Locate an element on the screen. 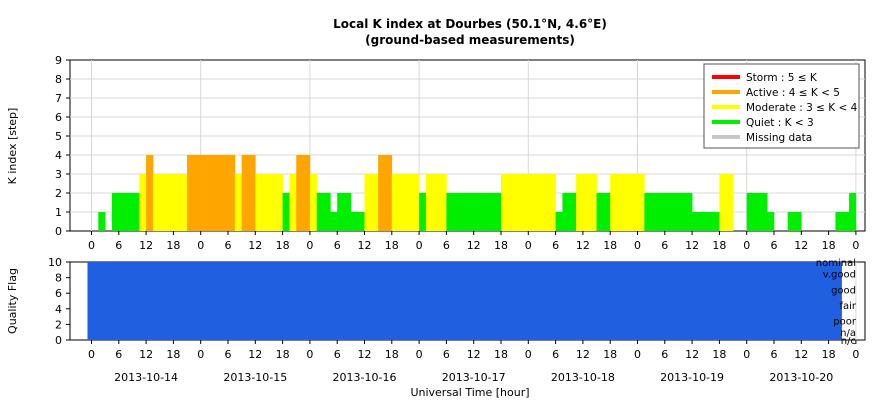 This screenshot has width=886, height=400. k-y-ticks: 0 1 2 3 4 5 6 7 8 9 is located at coordinates (62, 146).